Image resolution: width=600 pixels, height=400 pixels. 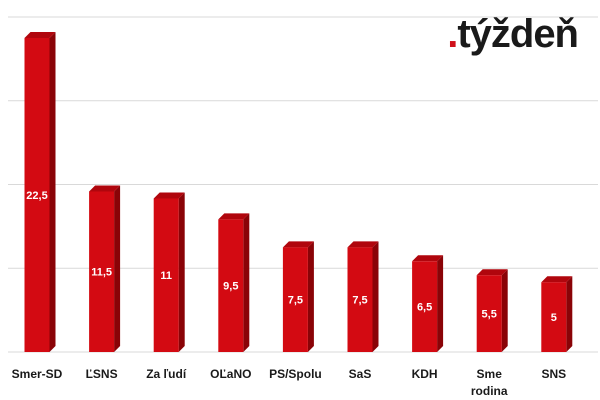 I want to click on tick-label-line: Smer-SD, so click(x=37, y=374).